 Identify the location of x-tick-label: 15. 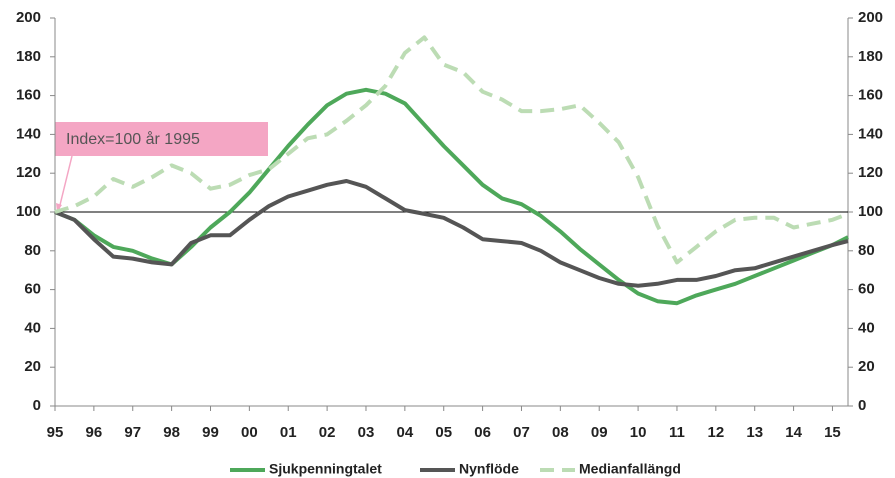
(832, 432).